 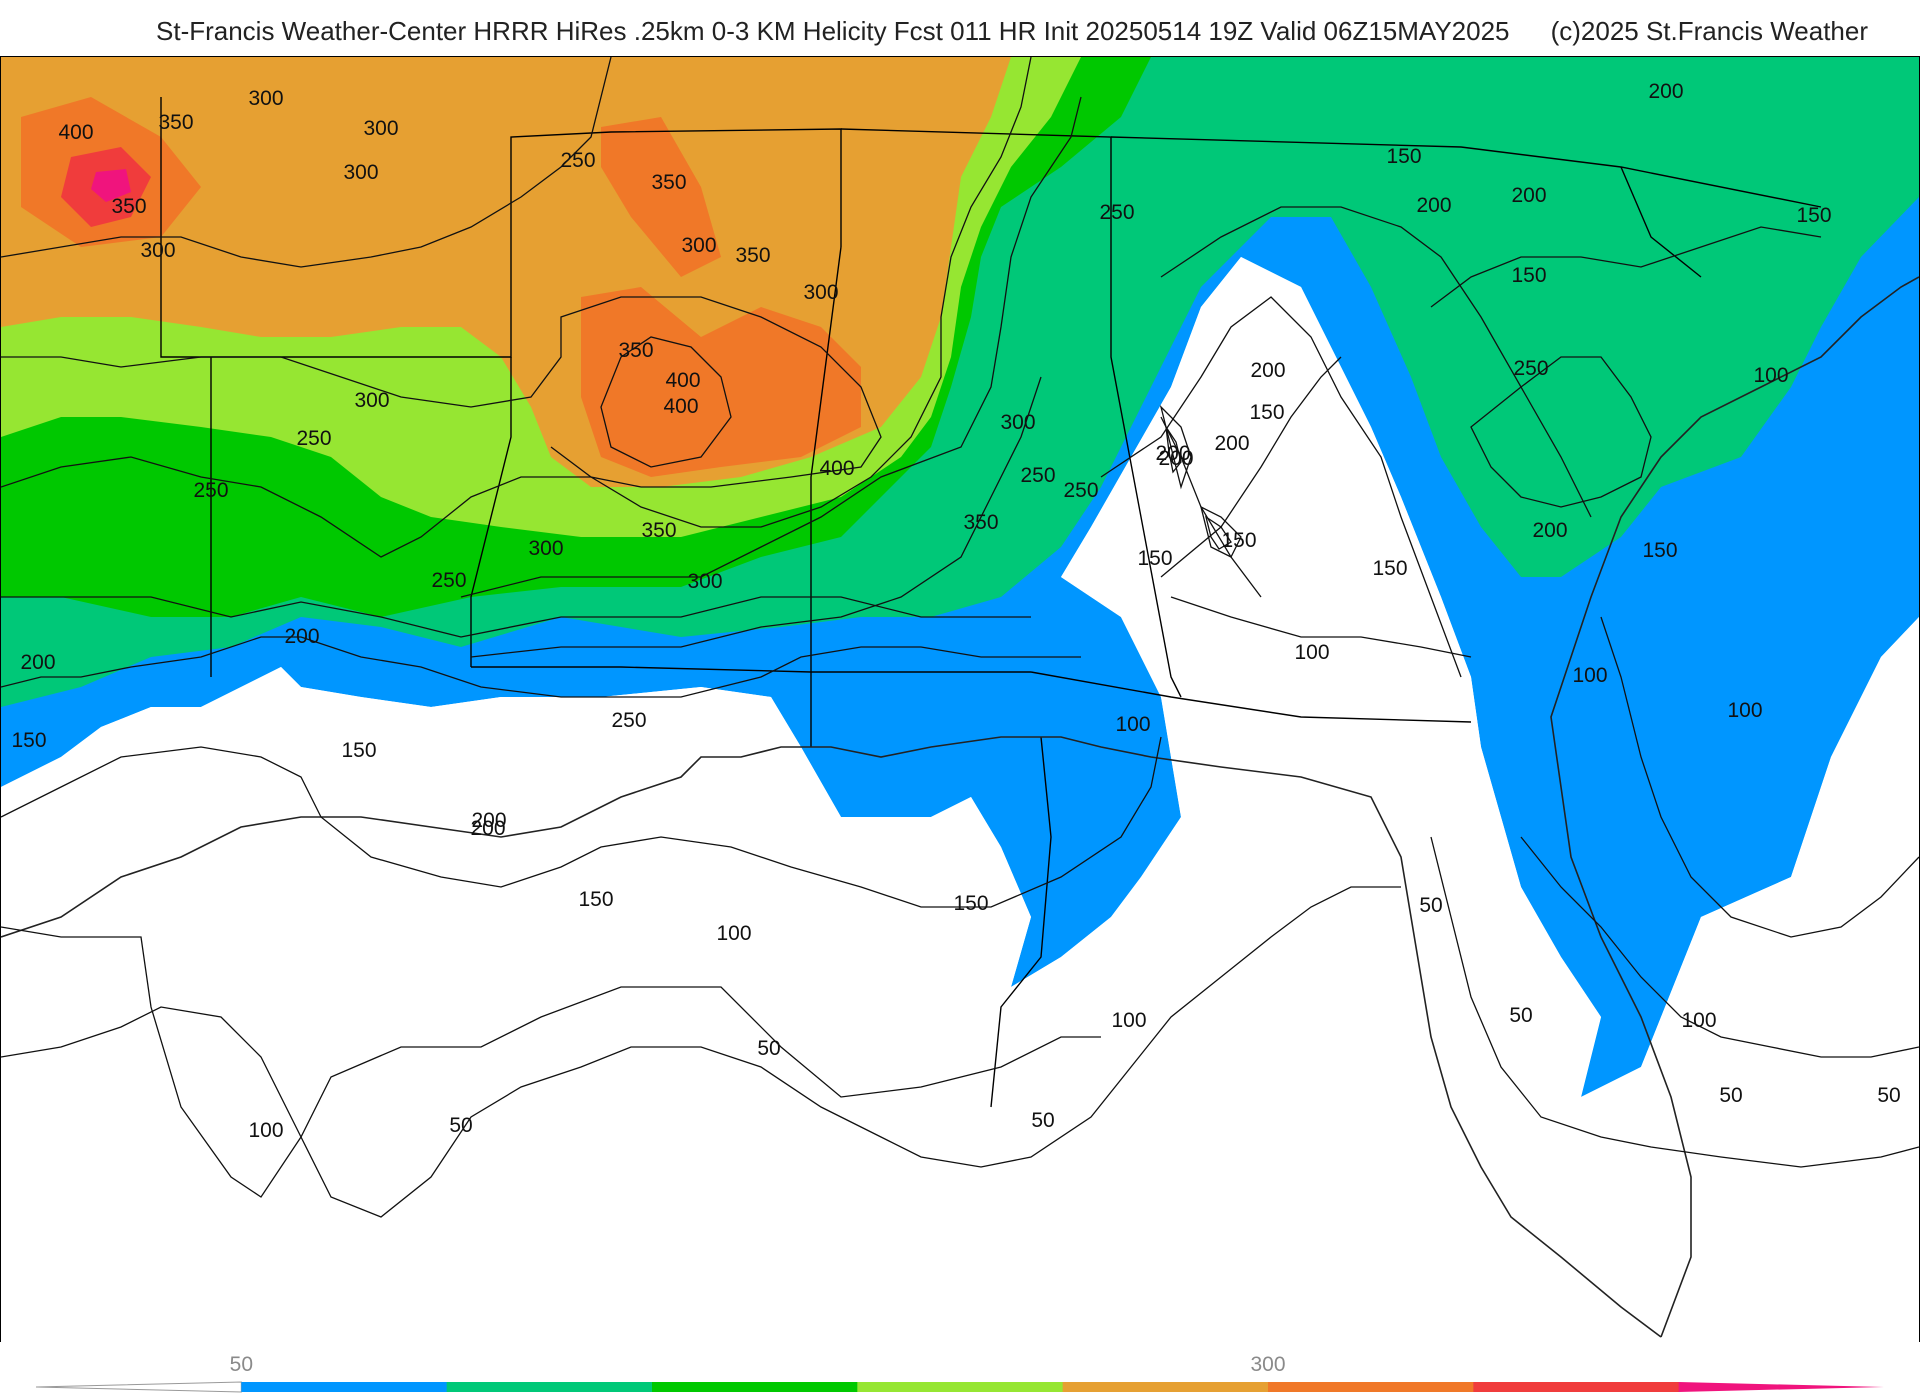 I want to click on legend-tick-label: 50, so click(x=241, y=1364).